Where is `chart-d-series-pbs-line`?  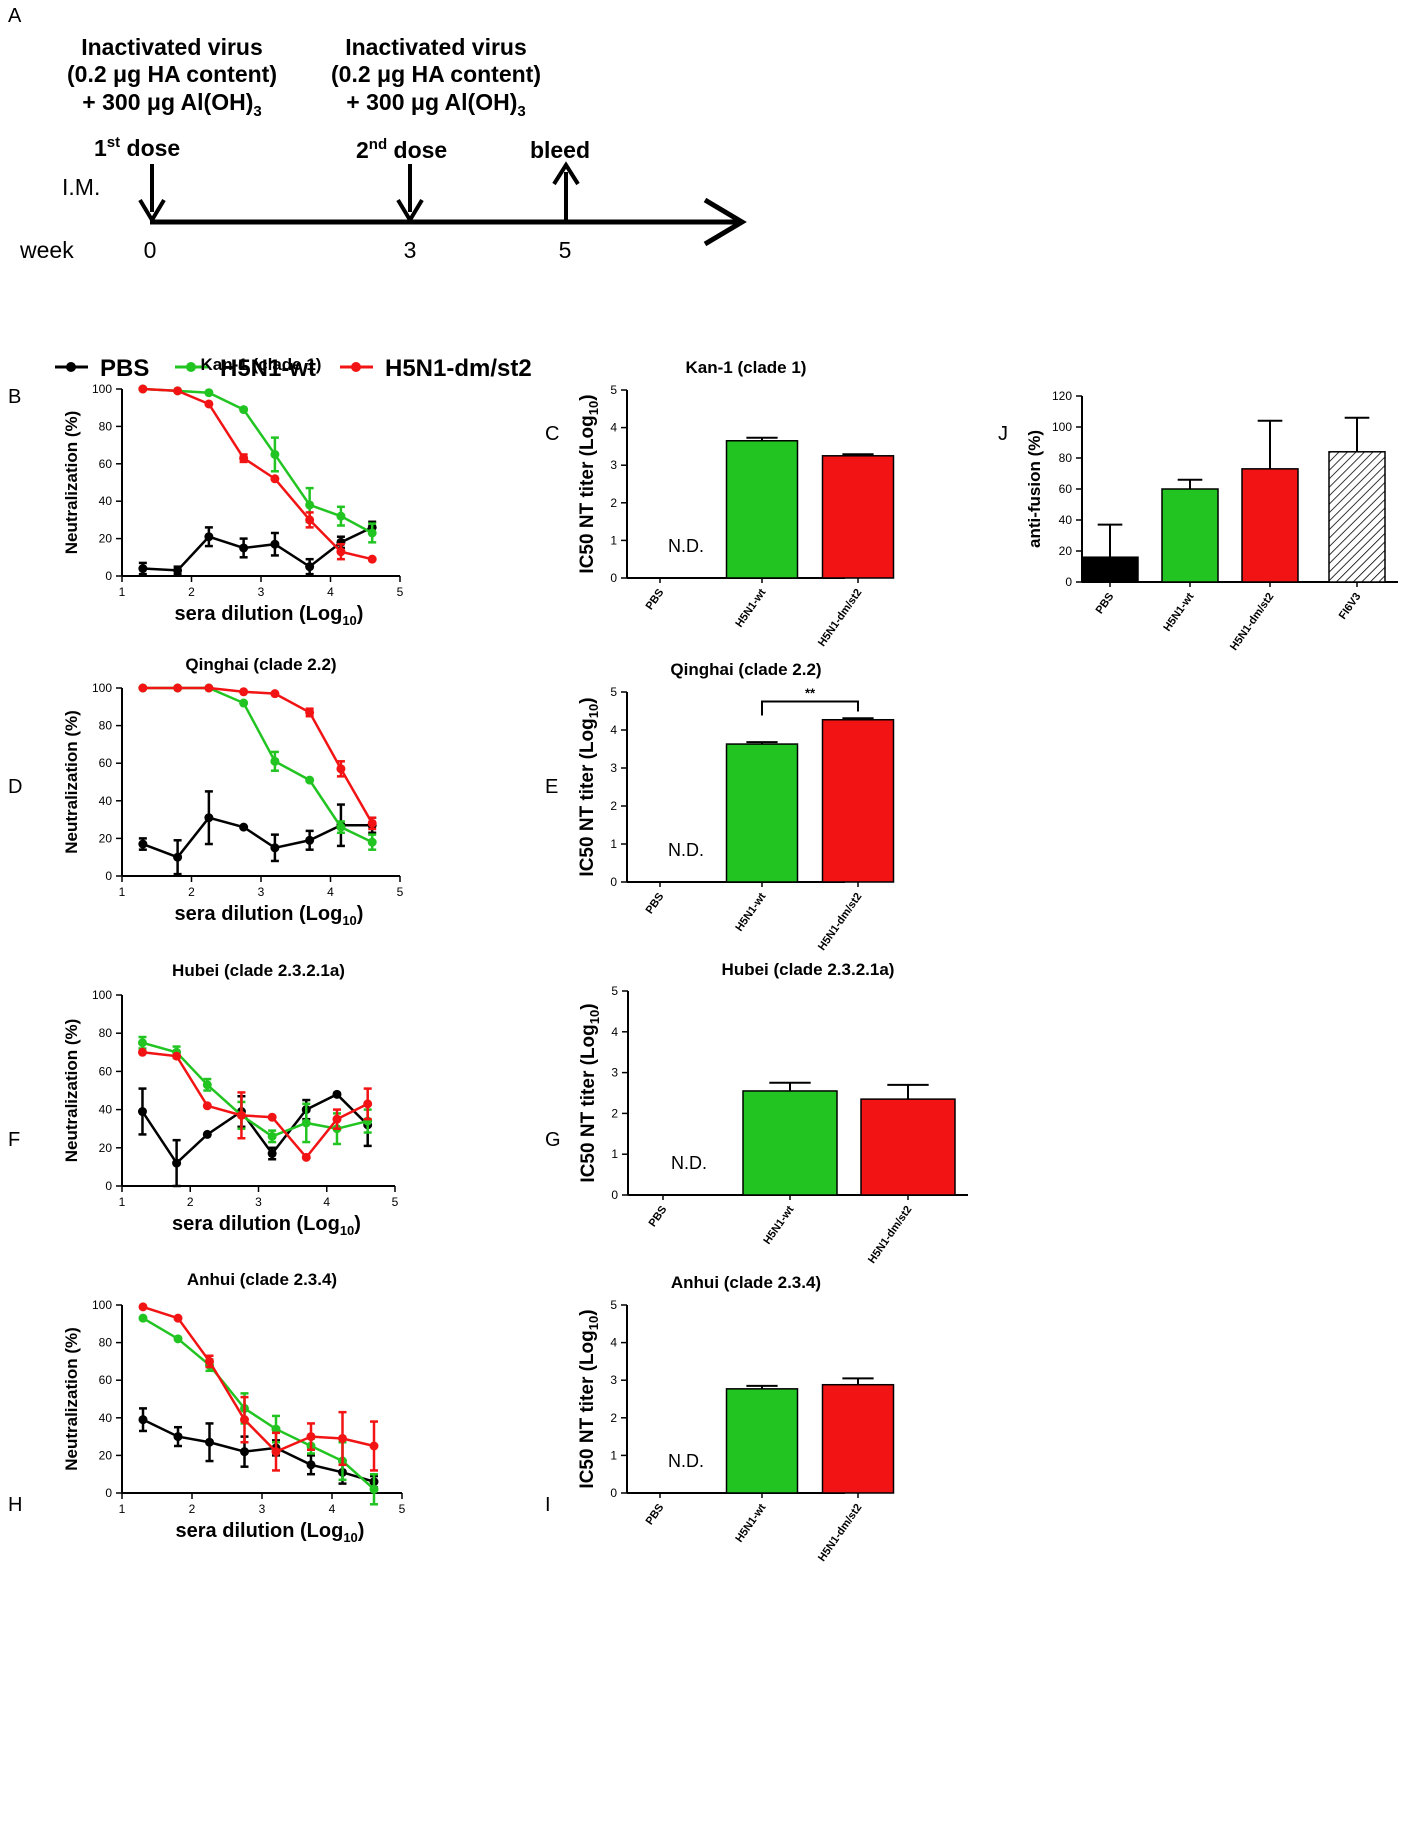 chart-d-series-pbs-line is located at coordinates (257, 837).